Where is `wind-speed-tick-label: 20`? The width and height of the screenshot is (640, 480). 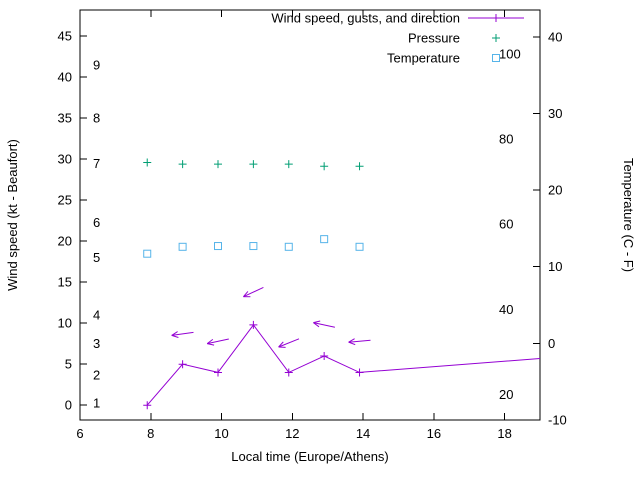
wind-speed-tick-label: 20 is located at coordinates (65, 241).